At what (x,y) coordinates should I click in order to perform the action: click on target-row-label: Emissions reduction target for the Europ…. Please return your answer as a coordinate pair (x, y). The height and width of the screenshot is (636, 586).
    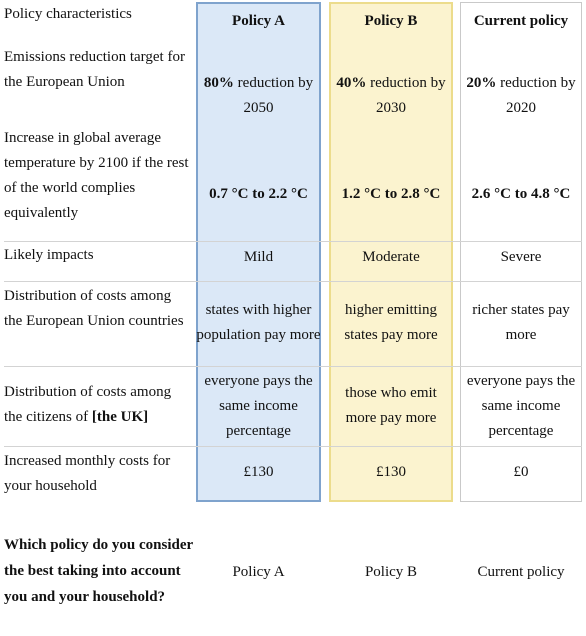
    Looking at the image, I should click on (94, 69).